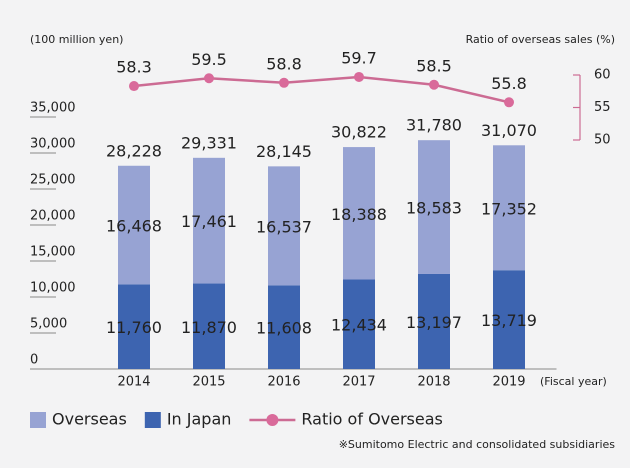  What do you see at coordinates (284, 151) in the screenshot?
I see `total-label: 28,145` at bounding box center [284, 151].